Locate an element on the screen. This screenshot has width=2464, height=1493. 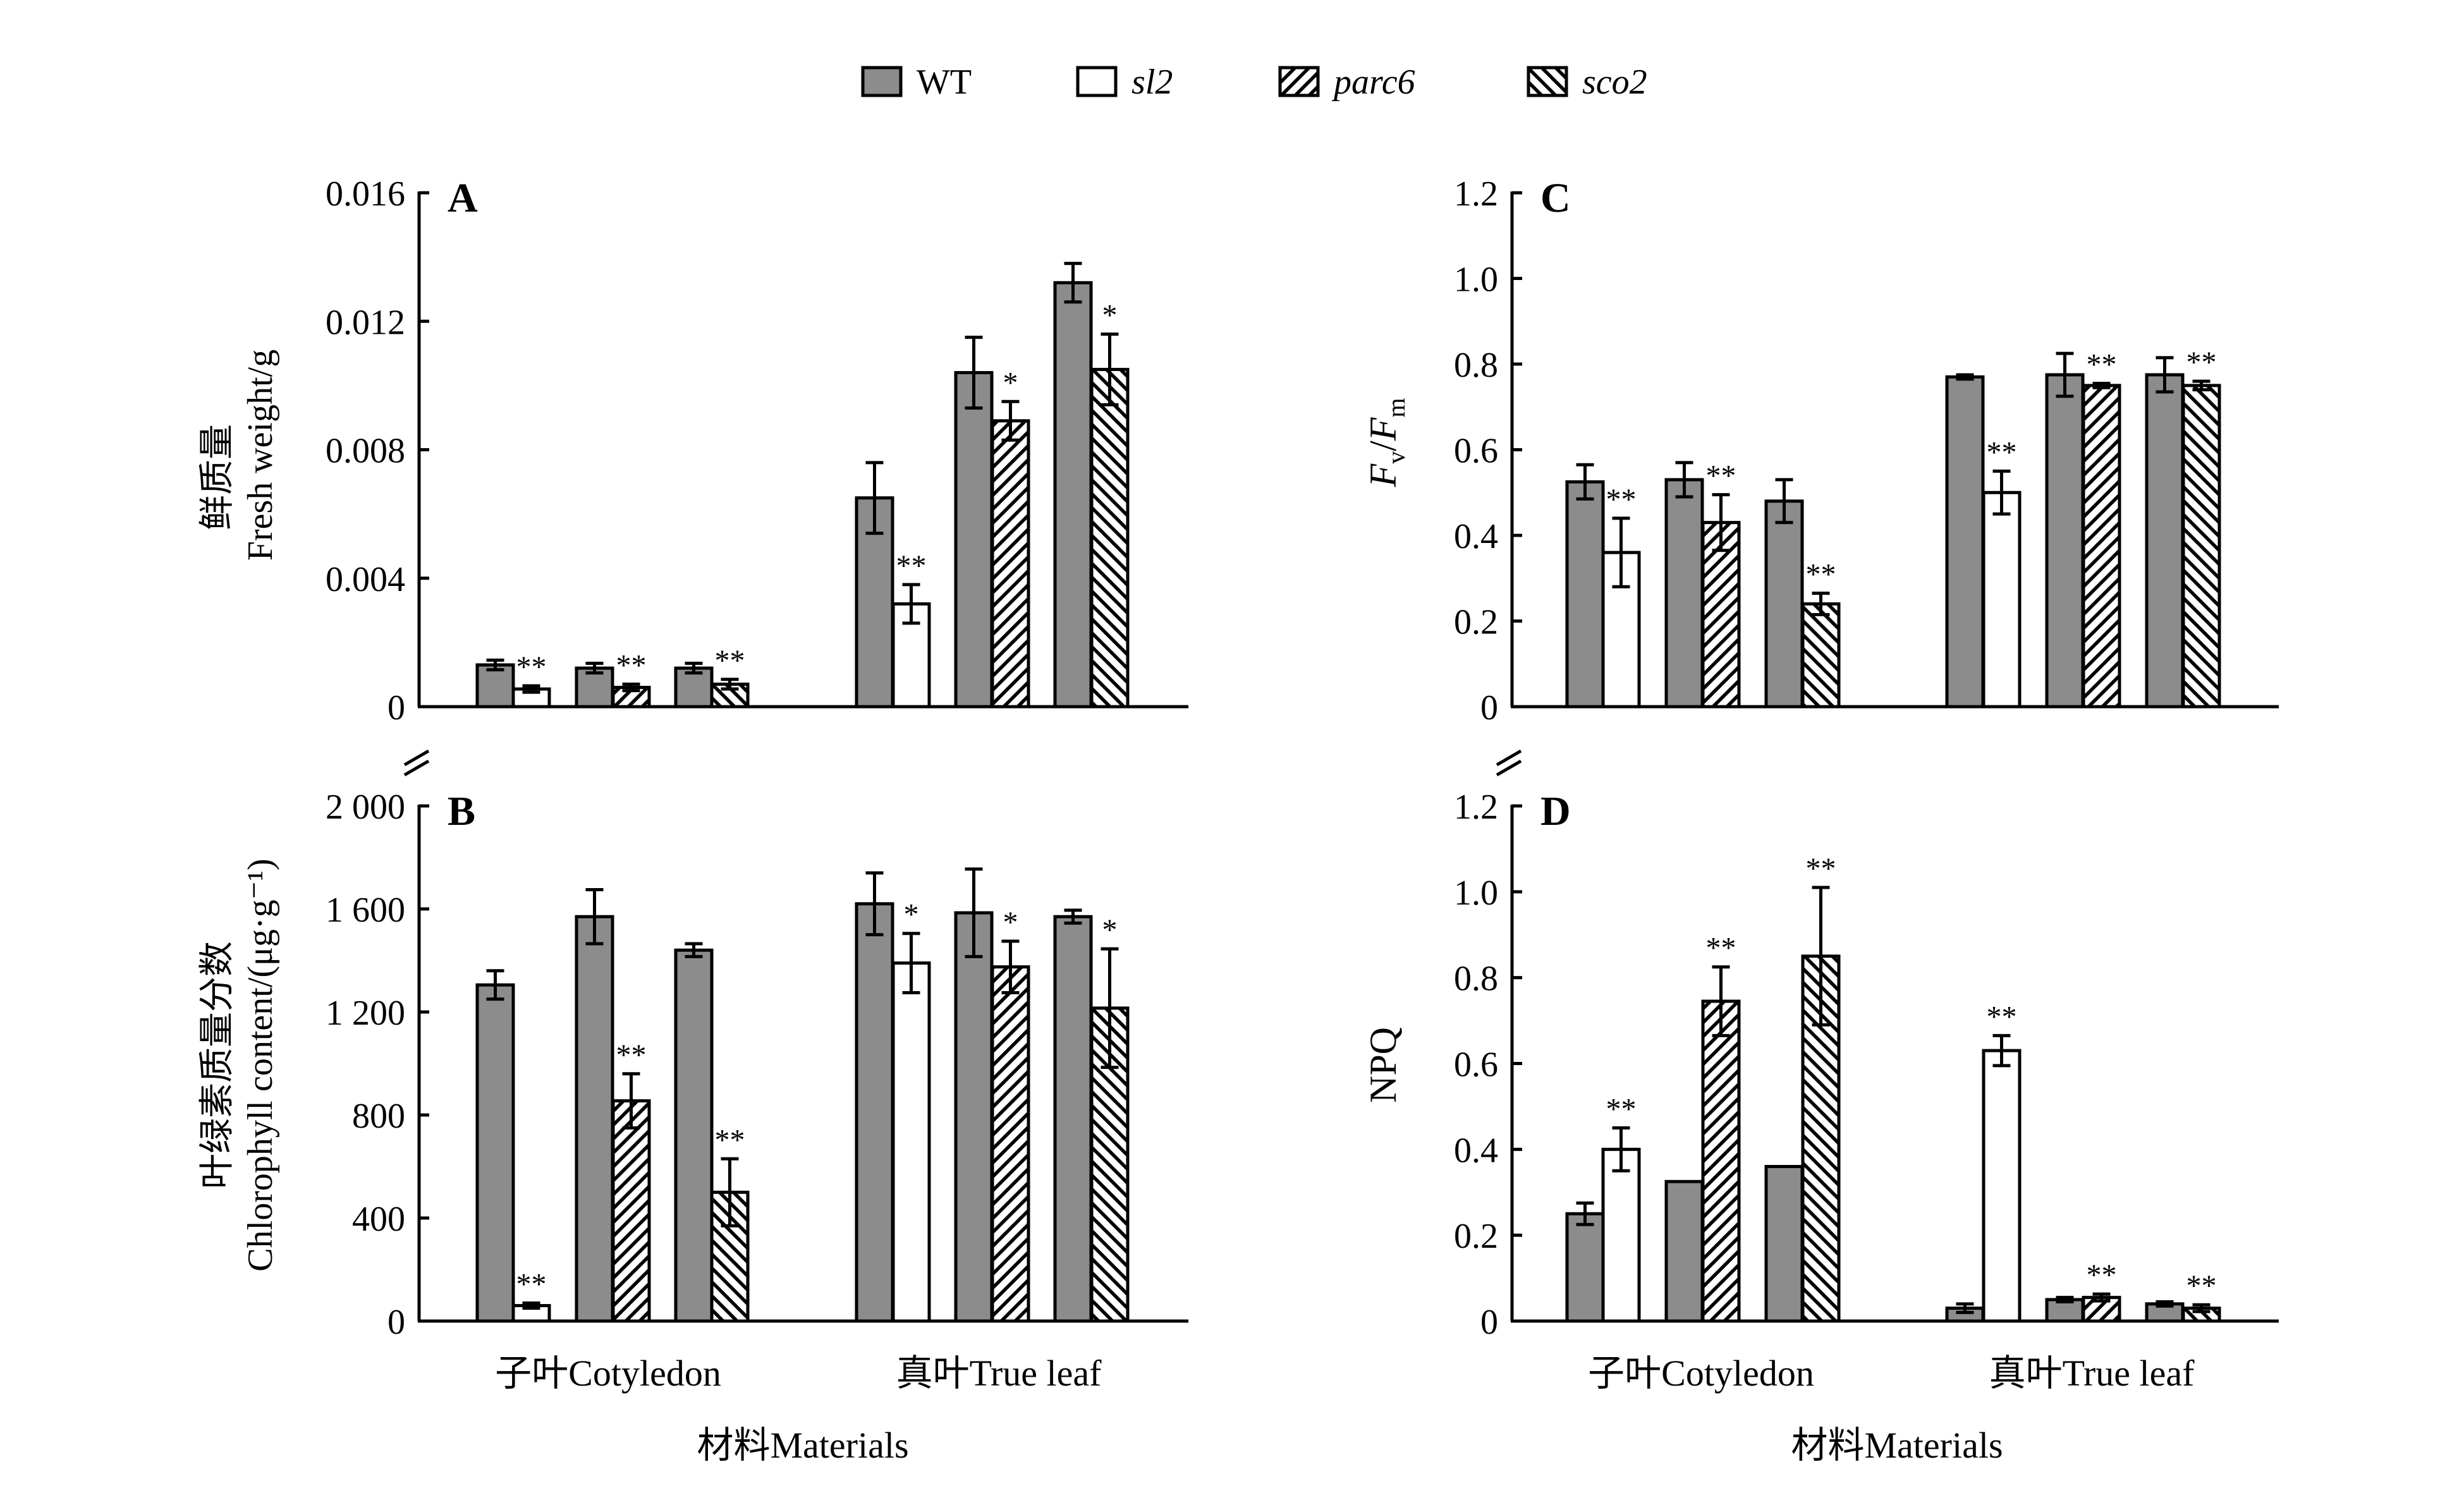
y-tick-label-a-4: 0.016 is located at coordinates (365, 194).